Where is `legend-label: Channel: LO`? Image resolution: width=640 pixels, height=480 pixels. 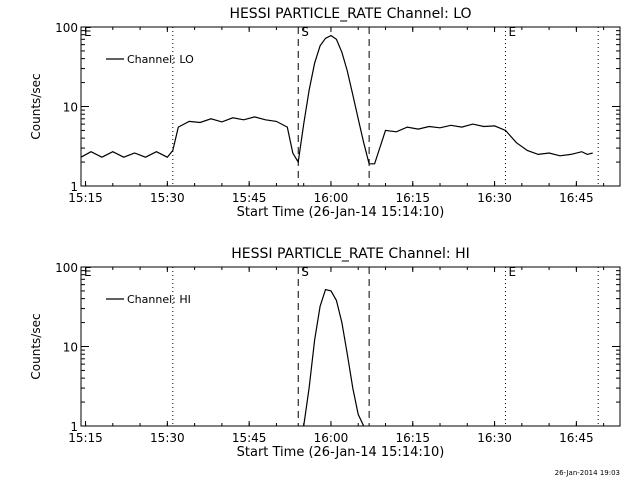 legend-label: Channel: LO is located at coordinates (160, 59).